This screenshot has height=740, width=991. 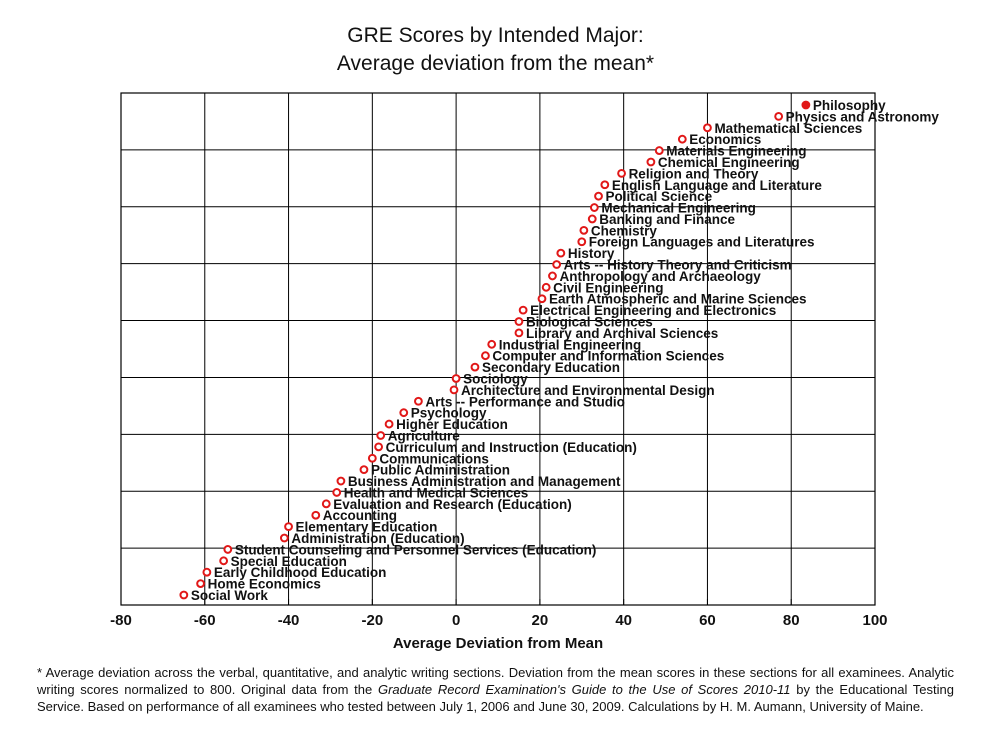 I want to click on point-label: Accounting, so click(x=360, y=515).